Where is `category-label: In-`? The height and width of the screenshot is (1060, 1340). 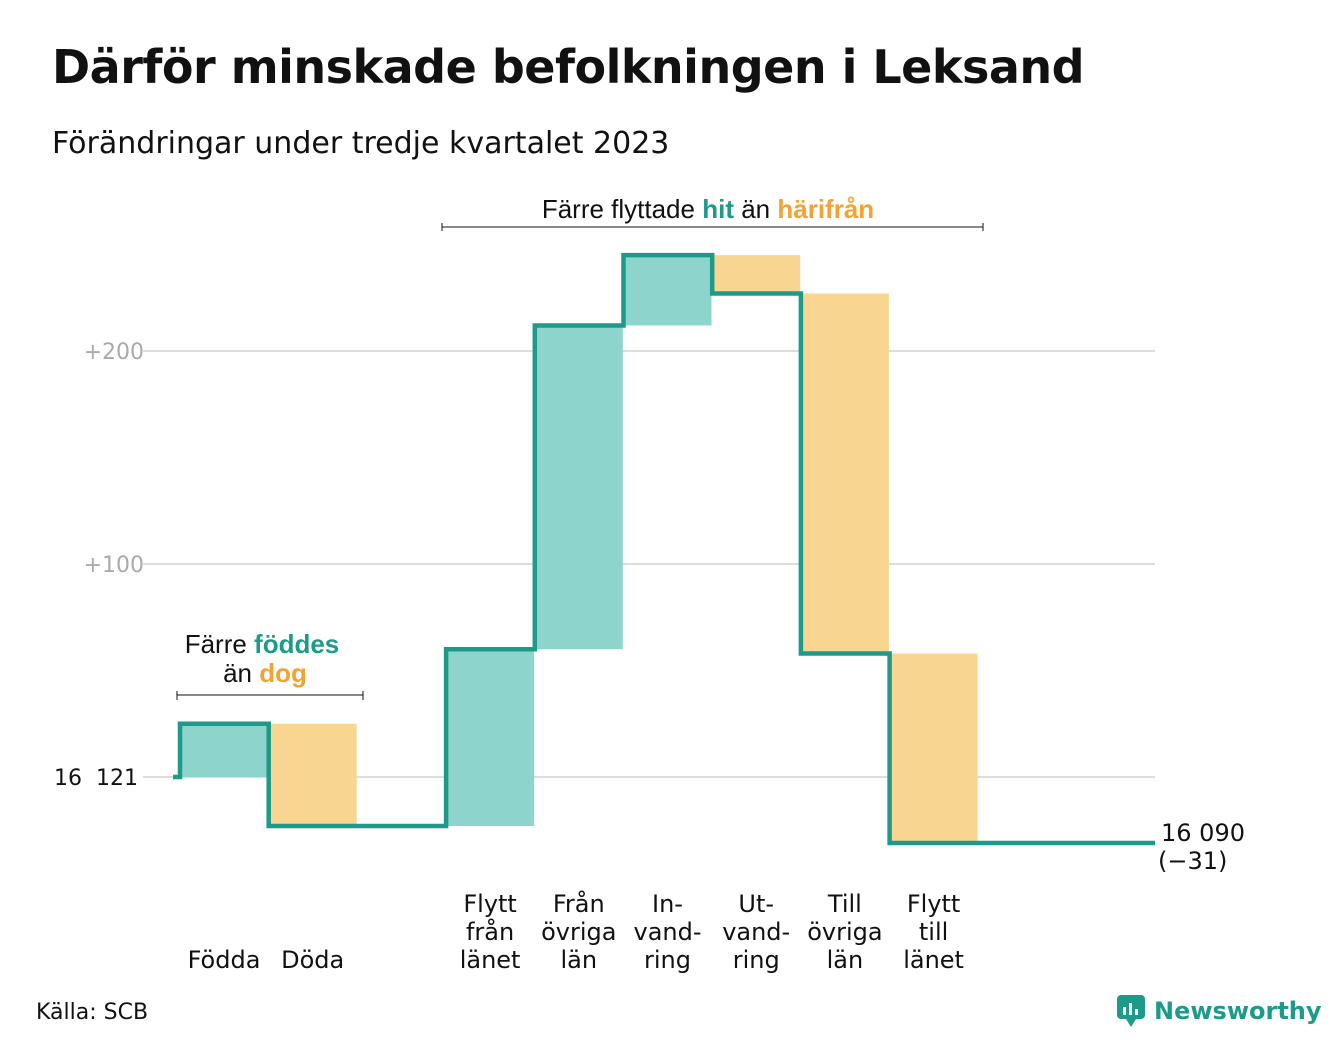
category-label: In- is located at coordinates (667, 904).